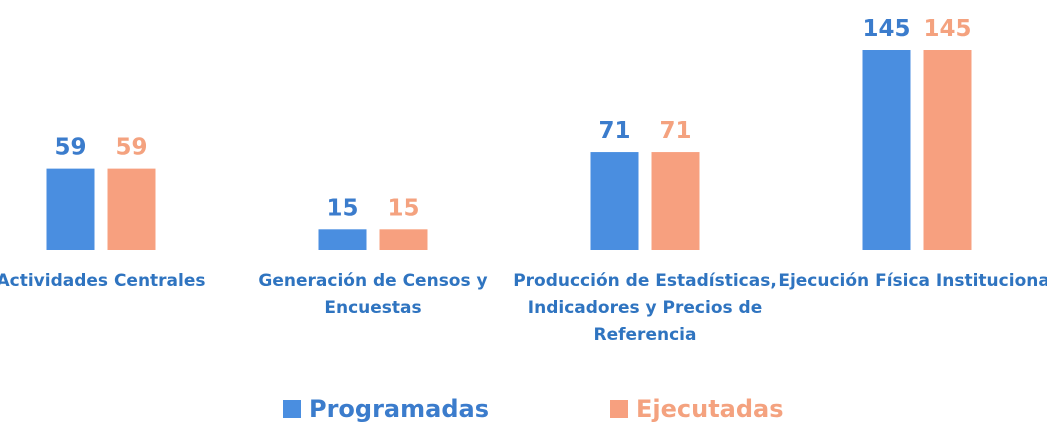 The image size is (1047, 427). What do you see at coordinates (710, 409) in the screenshot?
I see `legend-label: Ejecutadas` at bounding box center [710, 409].